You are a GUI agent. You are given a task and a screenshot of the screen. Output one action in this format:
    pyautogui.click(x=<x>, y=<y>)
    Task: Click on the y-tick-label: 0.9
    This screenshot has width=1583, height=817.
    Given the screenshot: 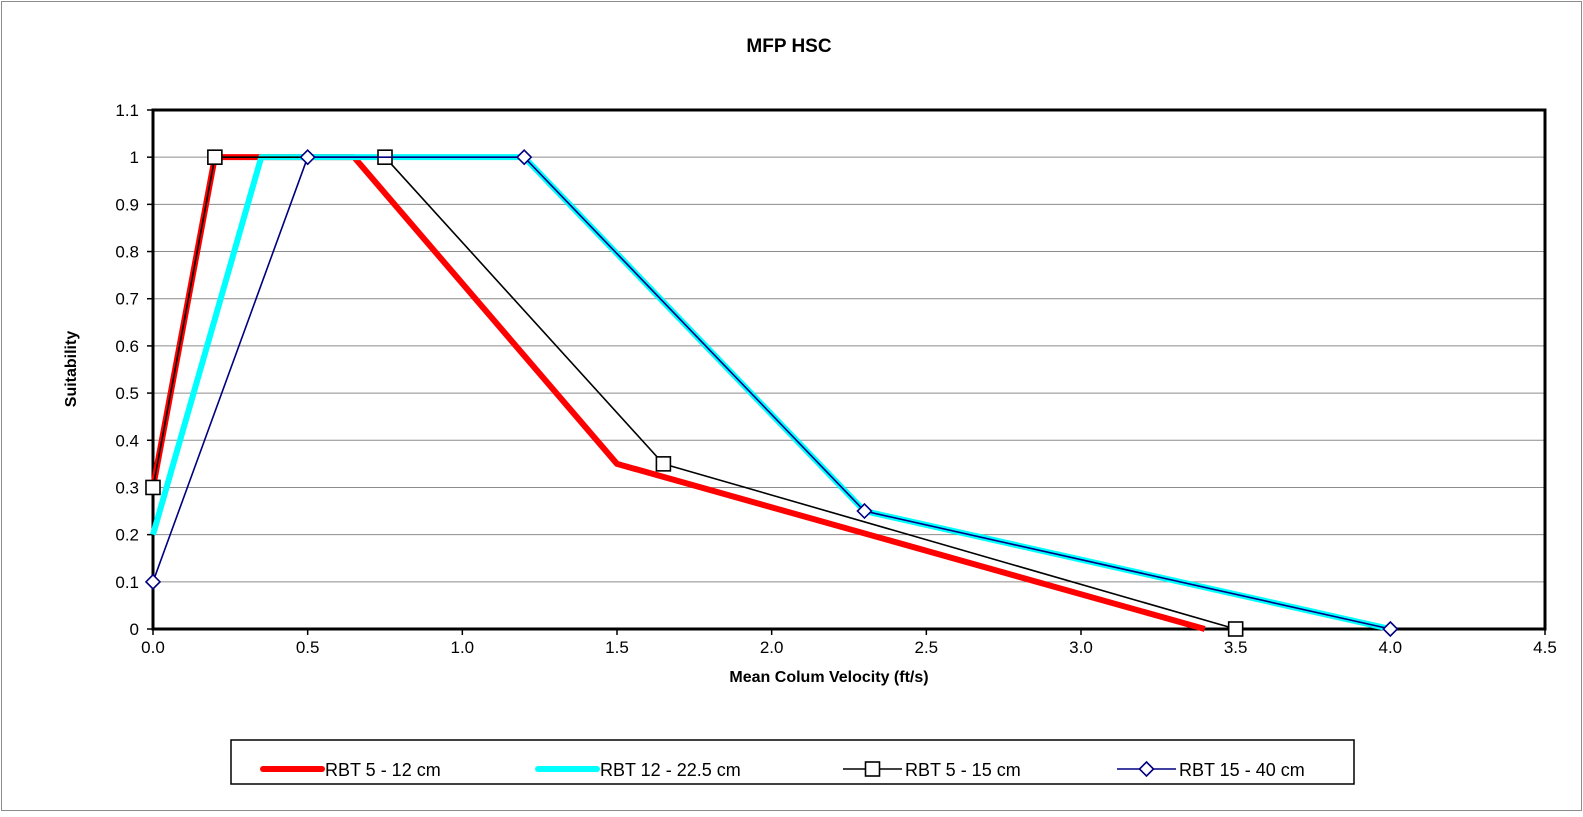 What is the action you would take?
    pyautogui.click(x=127, y=204)
    